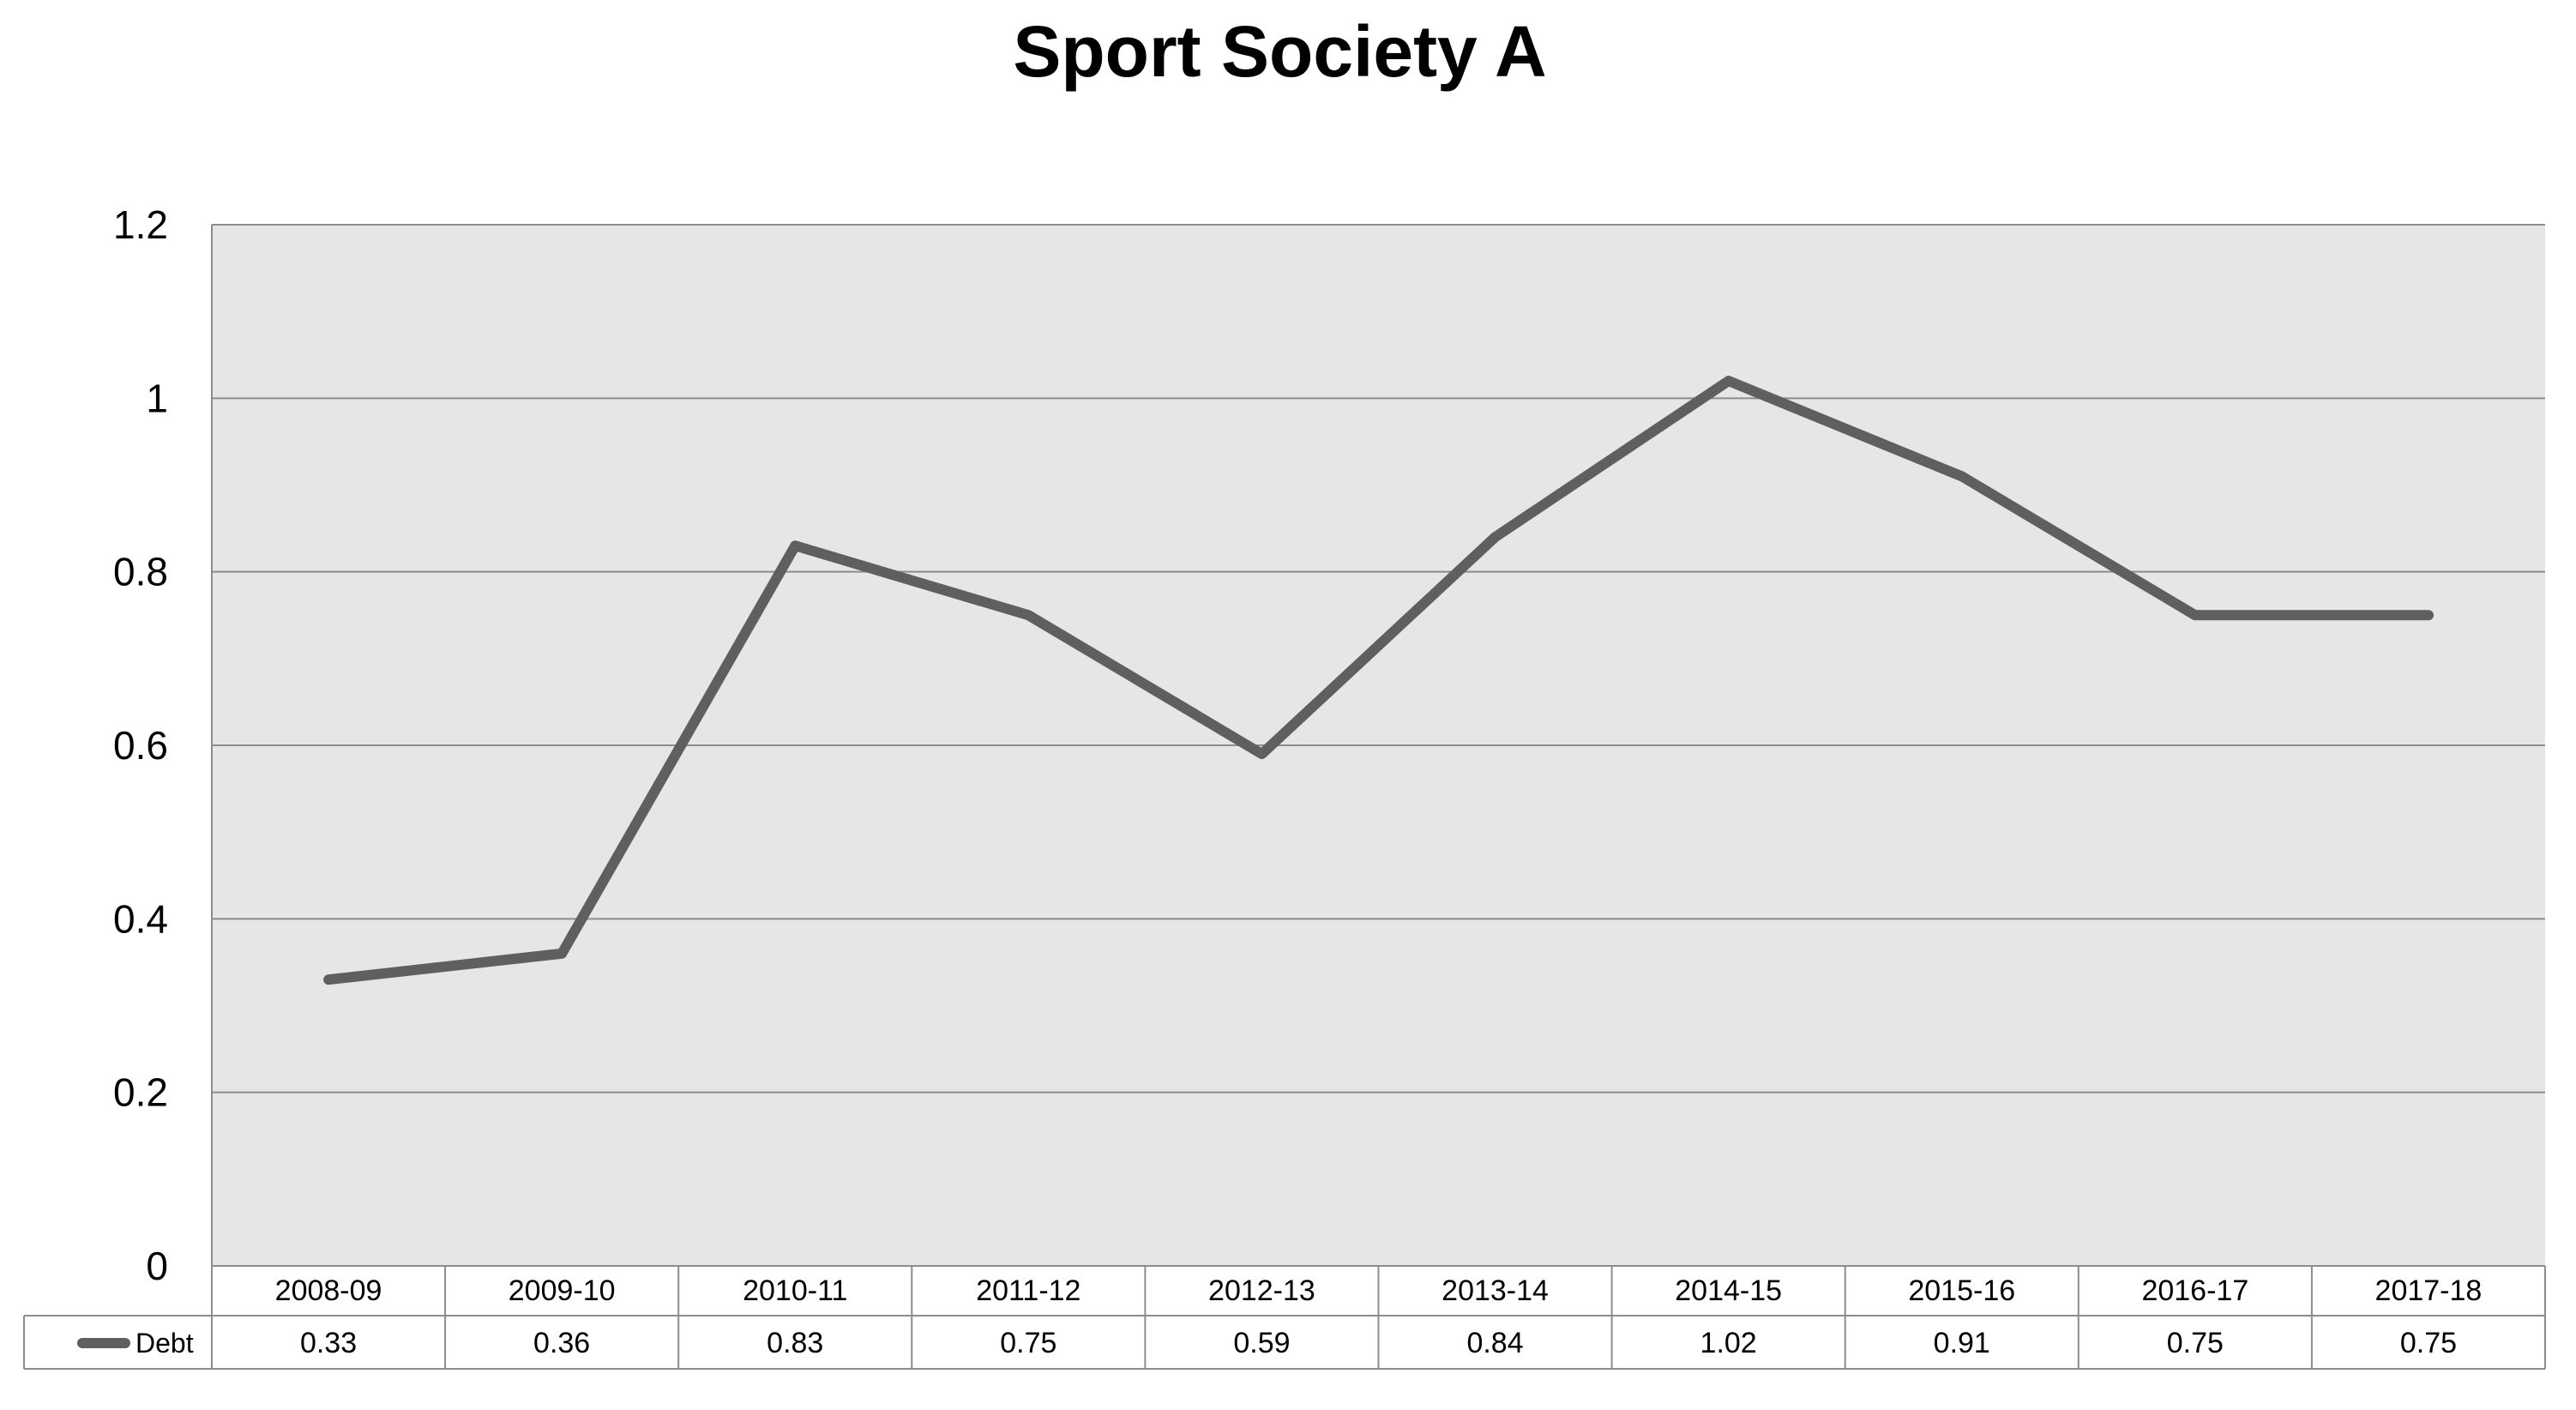 The height and width of the screenshot is (1410, 2576). I want to click on data-value-label: 1.02, so click(1728, 1343).